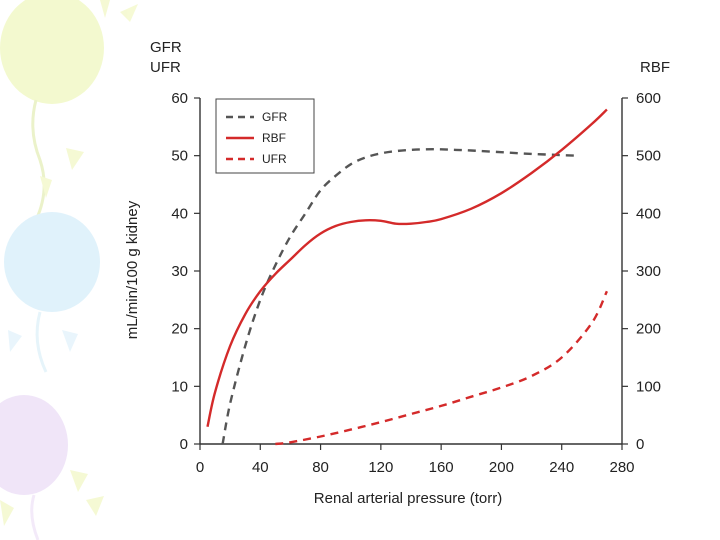 The width and height of the screenshot is (720, 540). Describe the element at coordinates (501, 467) in the screenshot. I see `x-tick-label: 200` at that location.